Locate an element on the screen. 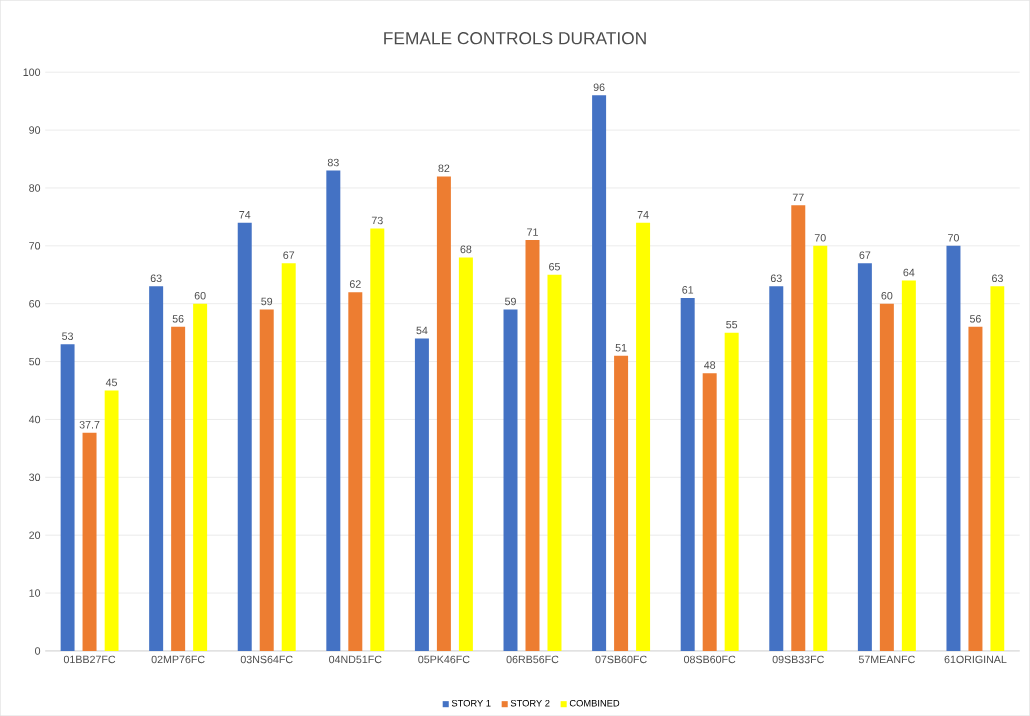 This screenshot has height=716, width=1030. x-tick-label: 57MEANFC is located at coordinates (886, 659).